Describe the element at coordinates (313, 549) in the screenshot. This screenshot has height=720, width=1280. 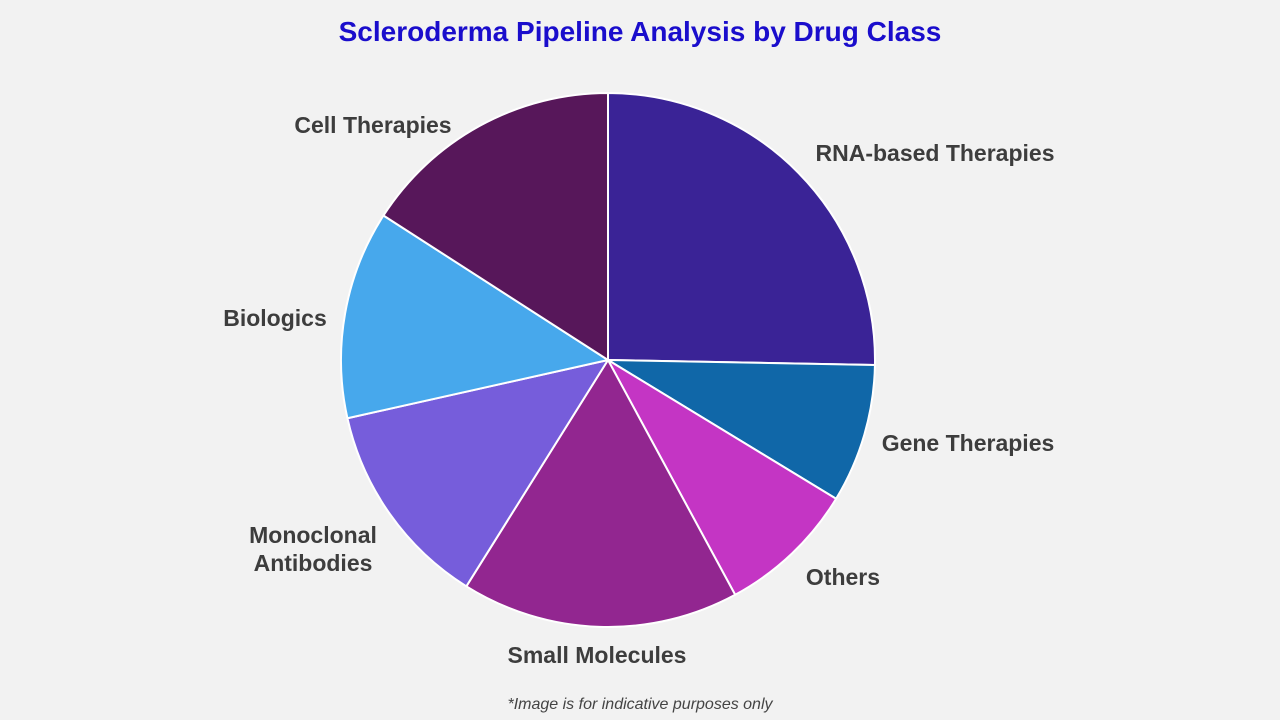
I see `slice-label-monoclonal-antibodies: Monoclonal Antibodies` at that location.